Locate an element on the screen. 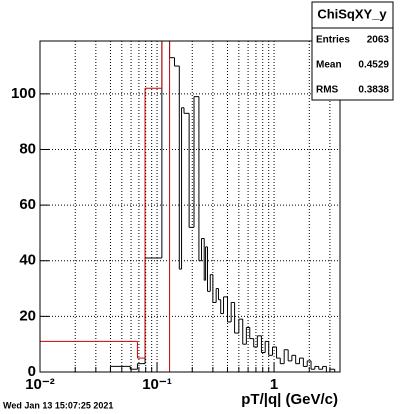  x-axis-label: pT/|q| (GeV/c) is located at coordinates (289, 399).